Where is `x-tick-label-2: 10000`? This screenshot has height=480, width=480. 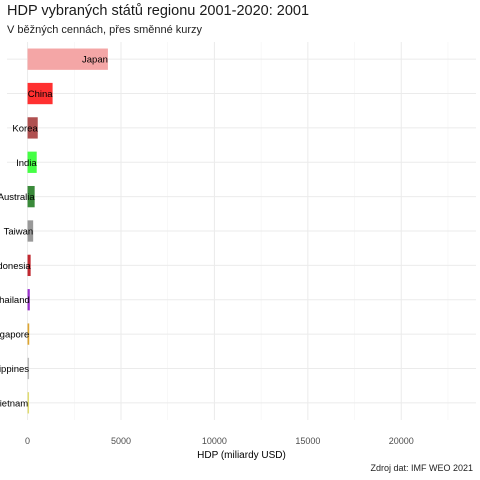
x-tick-label-2: 10000 is located at coordinates (214, 441).